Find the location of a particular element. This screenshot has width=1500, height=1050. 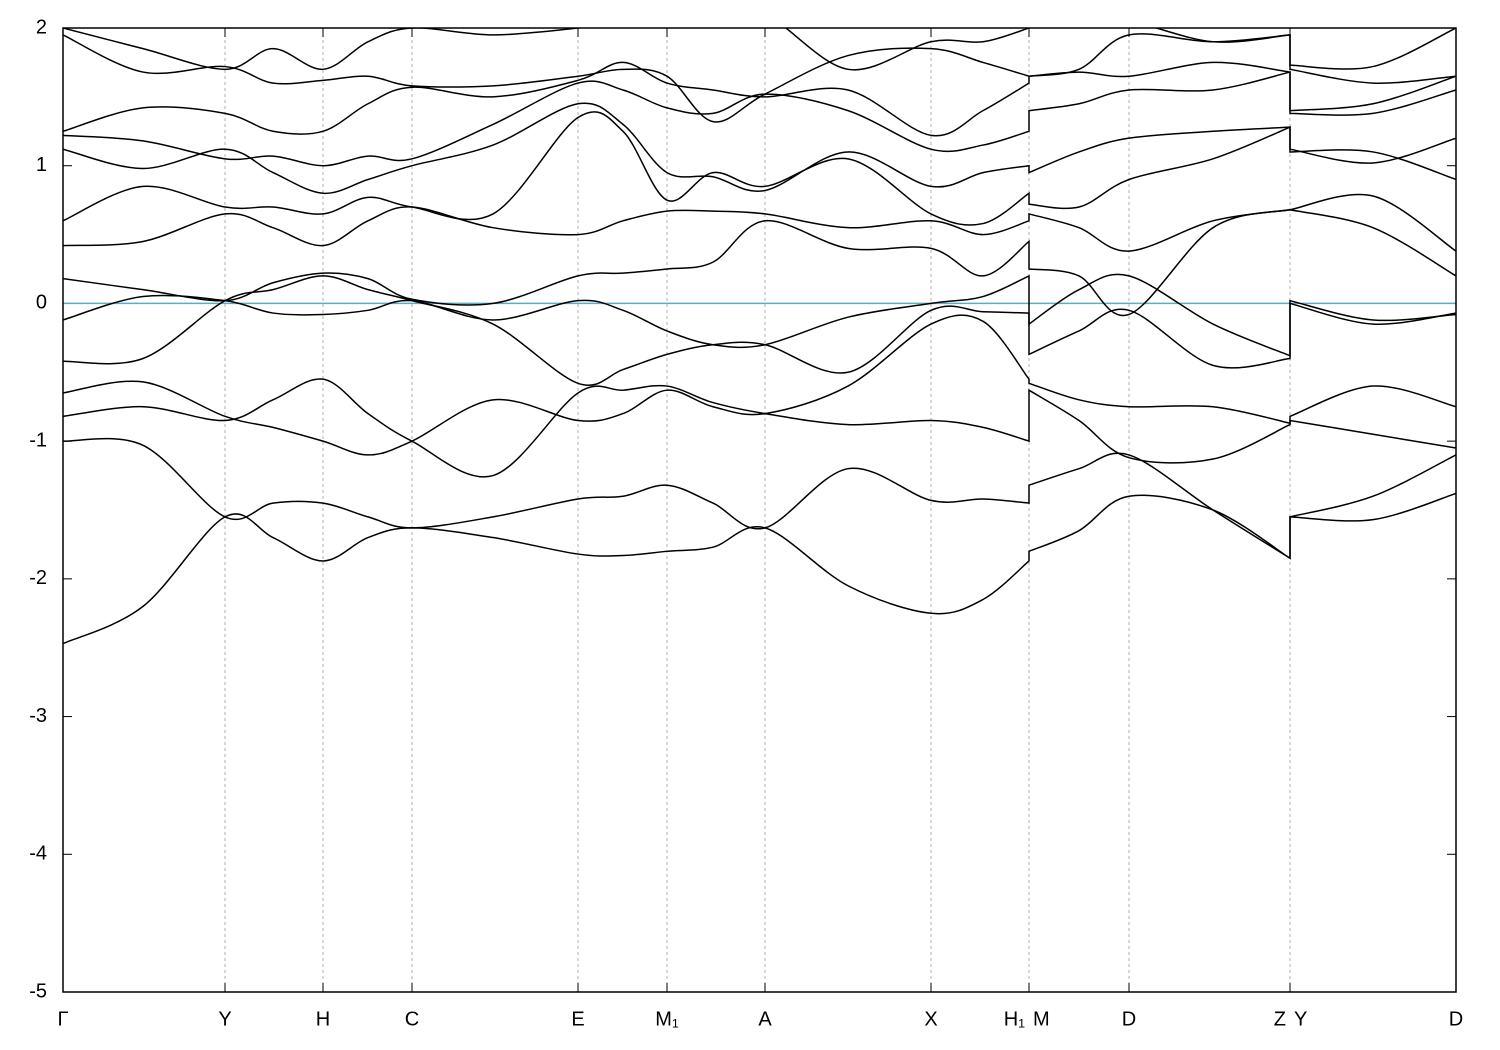

x-tick-label: Γ is located at coordinates (62, 1019).